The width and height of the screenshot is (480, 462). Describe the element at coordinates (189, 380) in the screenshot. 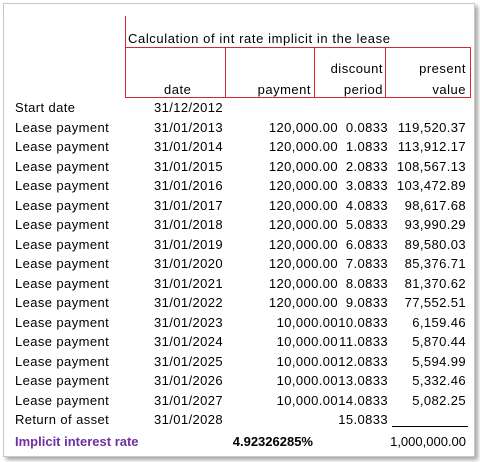

I see `row-date: 31/01/2026` at that location.